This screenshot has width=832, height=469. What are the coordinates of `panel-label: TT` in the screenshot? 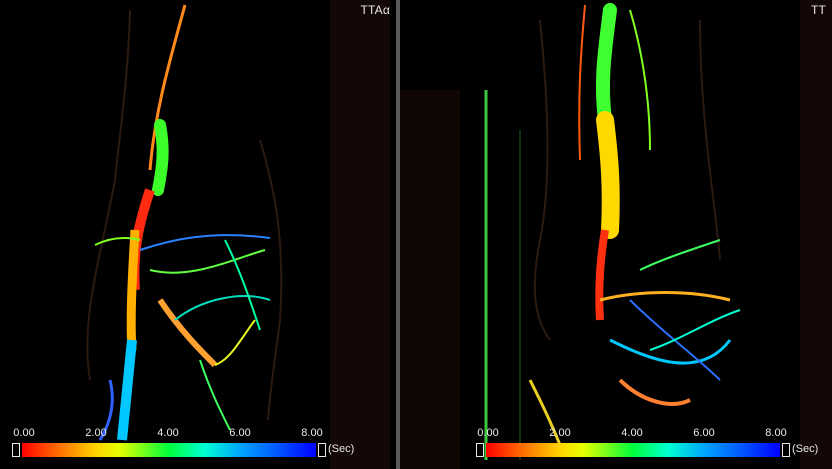 It's located at (818, 10).